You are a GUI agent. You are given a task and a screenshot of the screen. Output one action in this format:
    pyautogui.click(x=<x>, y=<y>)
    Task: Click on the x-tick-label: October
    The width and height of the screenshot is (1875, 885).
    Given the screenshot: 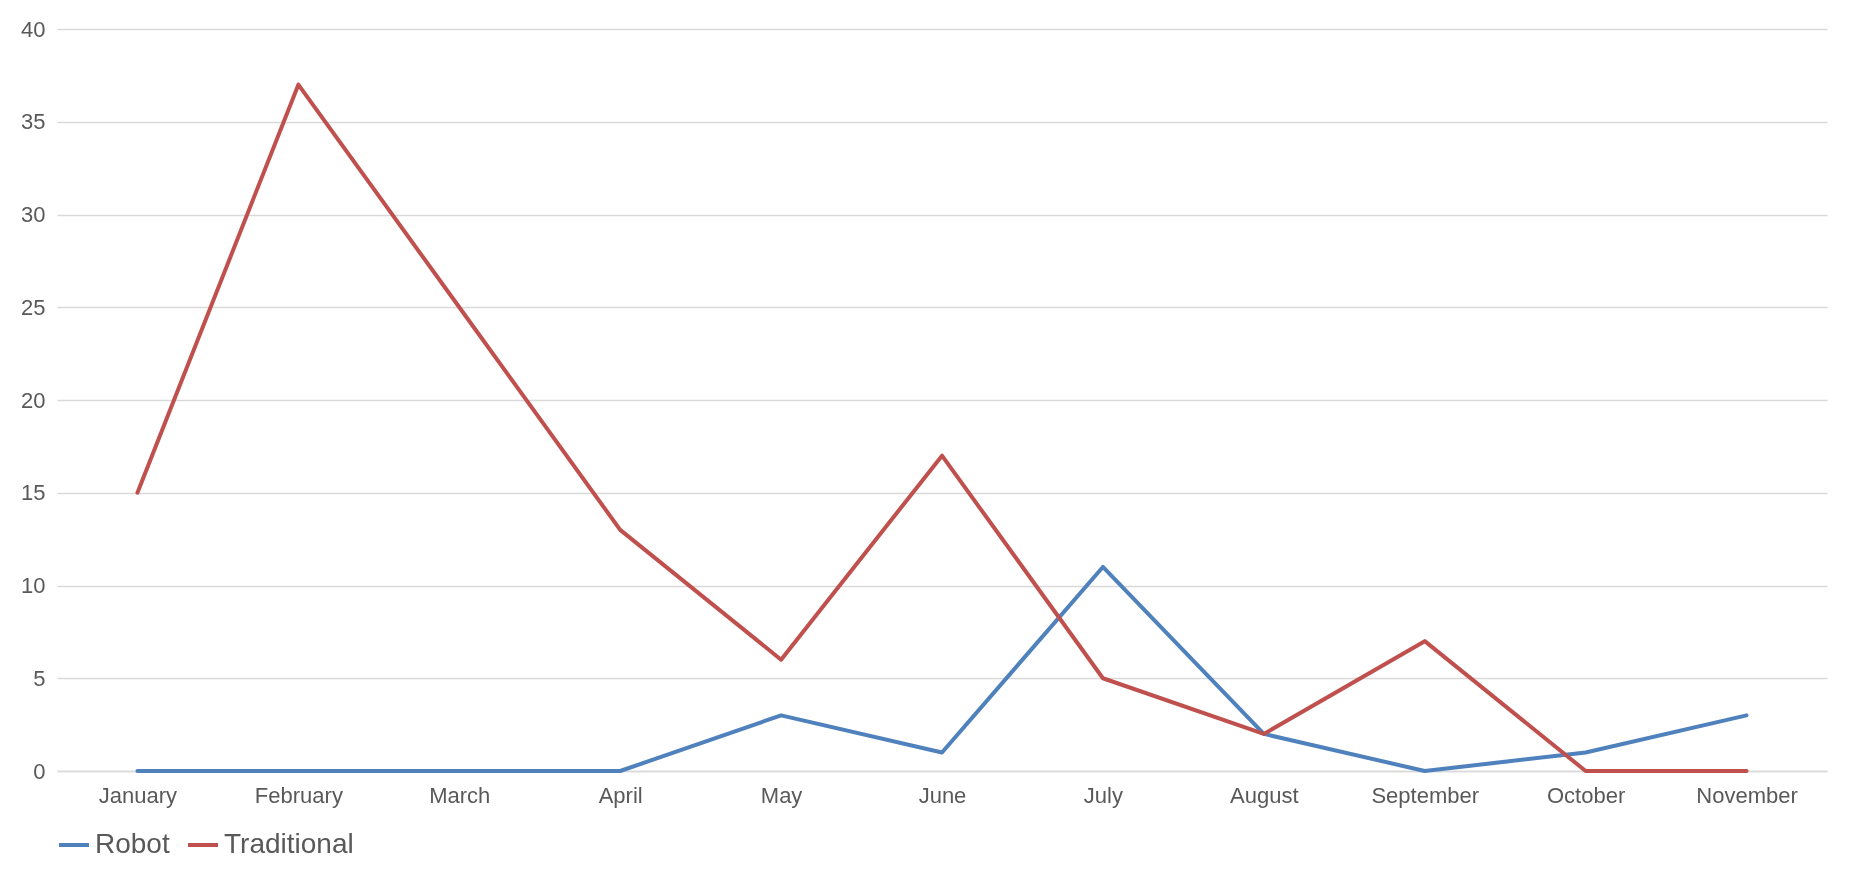 What is the action you would take?
    pyautogui.click(x=1586, y=795)
    